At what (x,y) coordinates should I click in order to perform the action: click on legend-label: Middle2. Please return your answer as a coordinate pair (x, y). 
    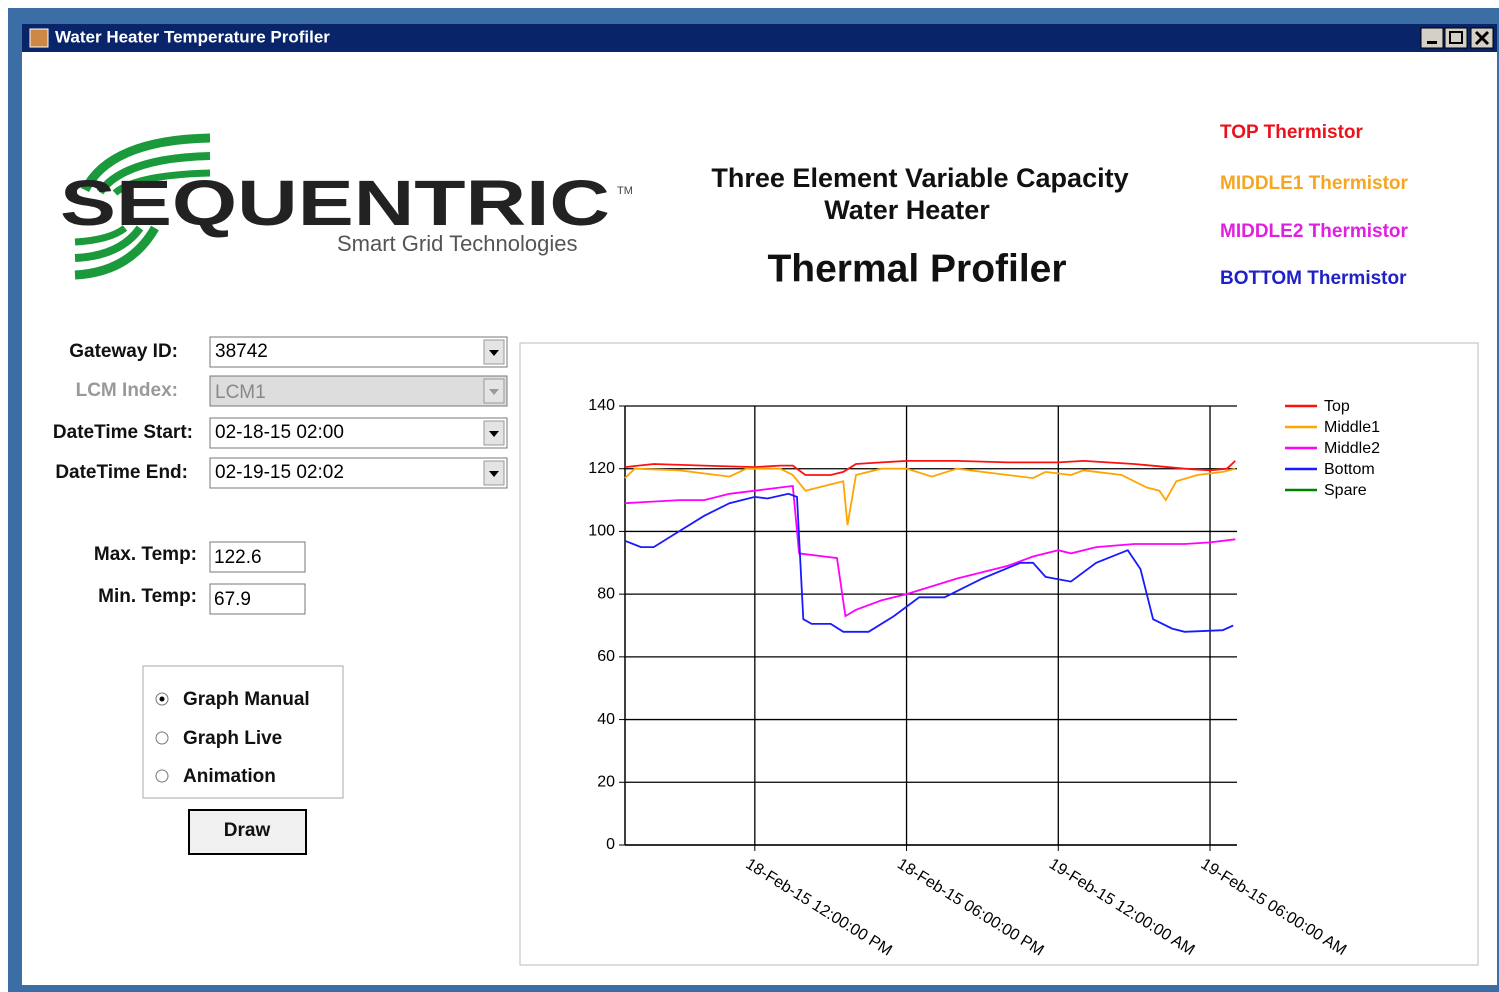
    Looking at the image, I should click on (1352, 448).